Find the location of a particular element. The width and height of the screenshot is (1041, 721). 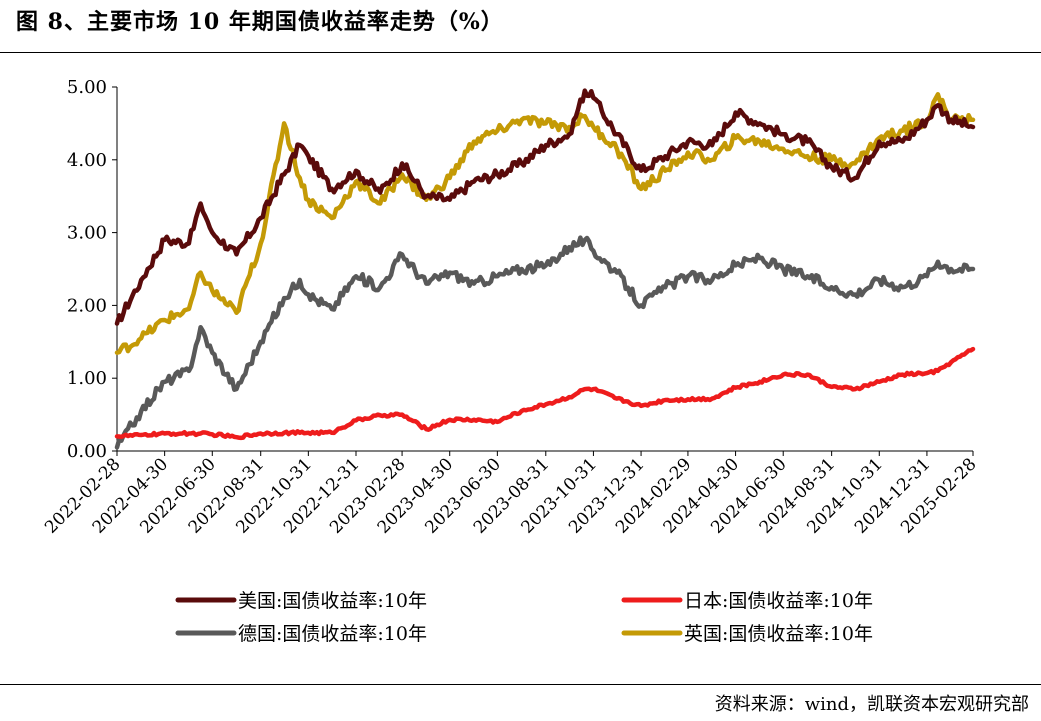

y-tick-label: 0.00 is located at coordinates (87, 451).